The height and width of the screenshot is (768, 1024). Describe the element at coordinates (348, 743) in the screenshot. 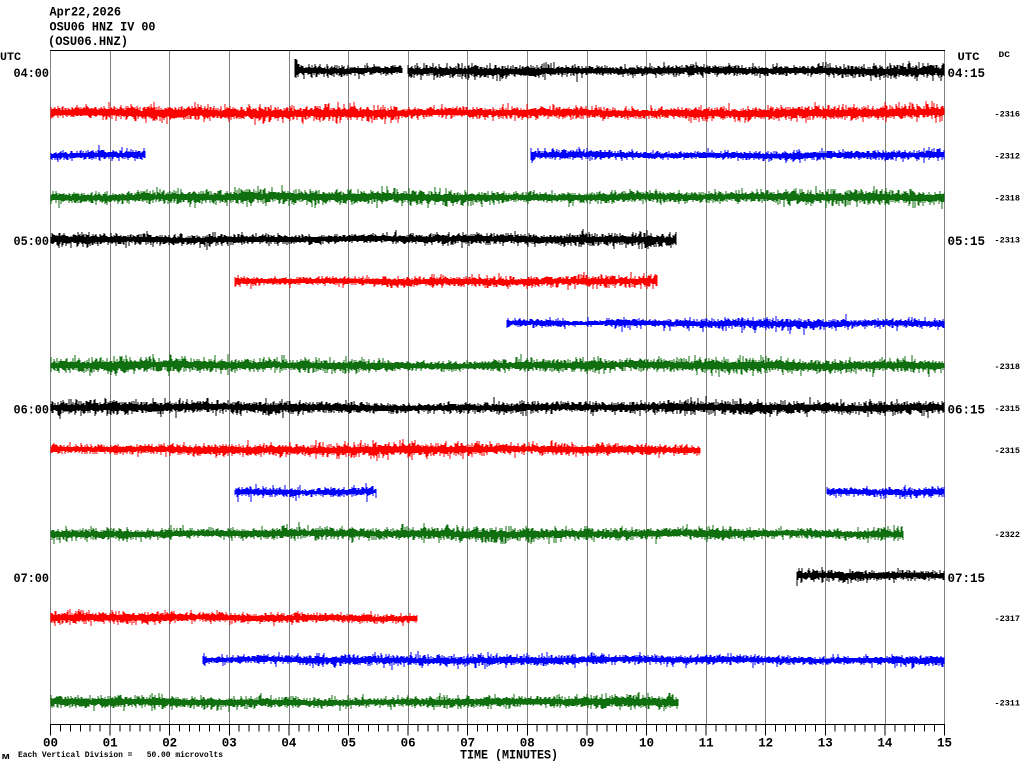

I see `svg-text: 05` at that location.